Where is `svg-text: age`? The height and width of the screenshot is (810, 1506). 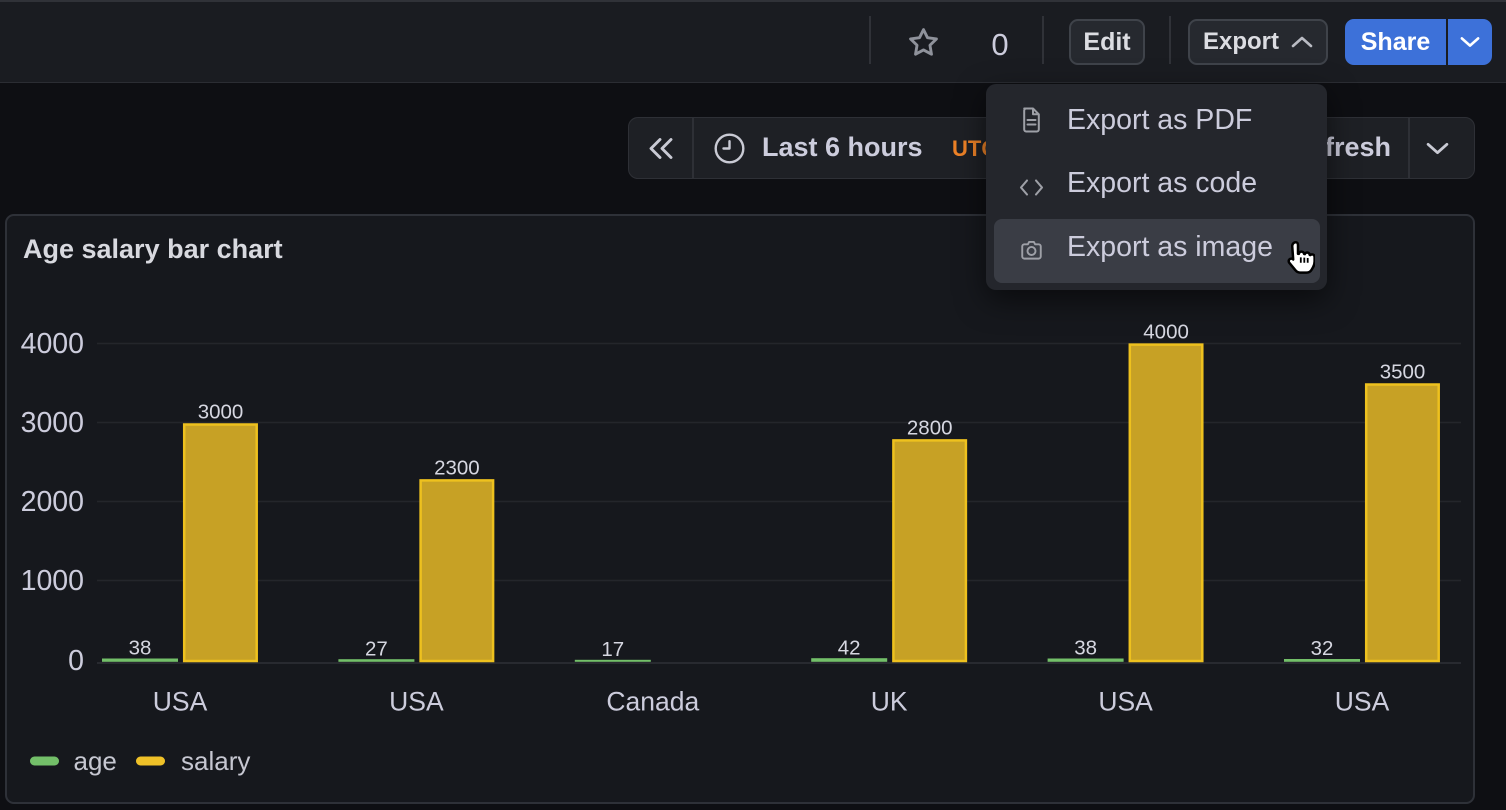
svg-text: age is located at coordinates (95, 761).